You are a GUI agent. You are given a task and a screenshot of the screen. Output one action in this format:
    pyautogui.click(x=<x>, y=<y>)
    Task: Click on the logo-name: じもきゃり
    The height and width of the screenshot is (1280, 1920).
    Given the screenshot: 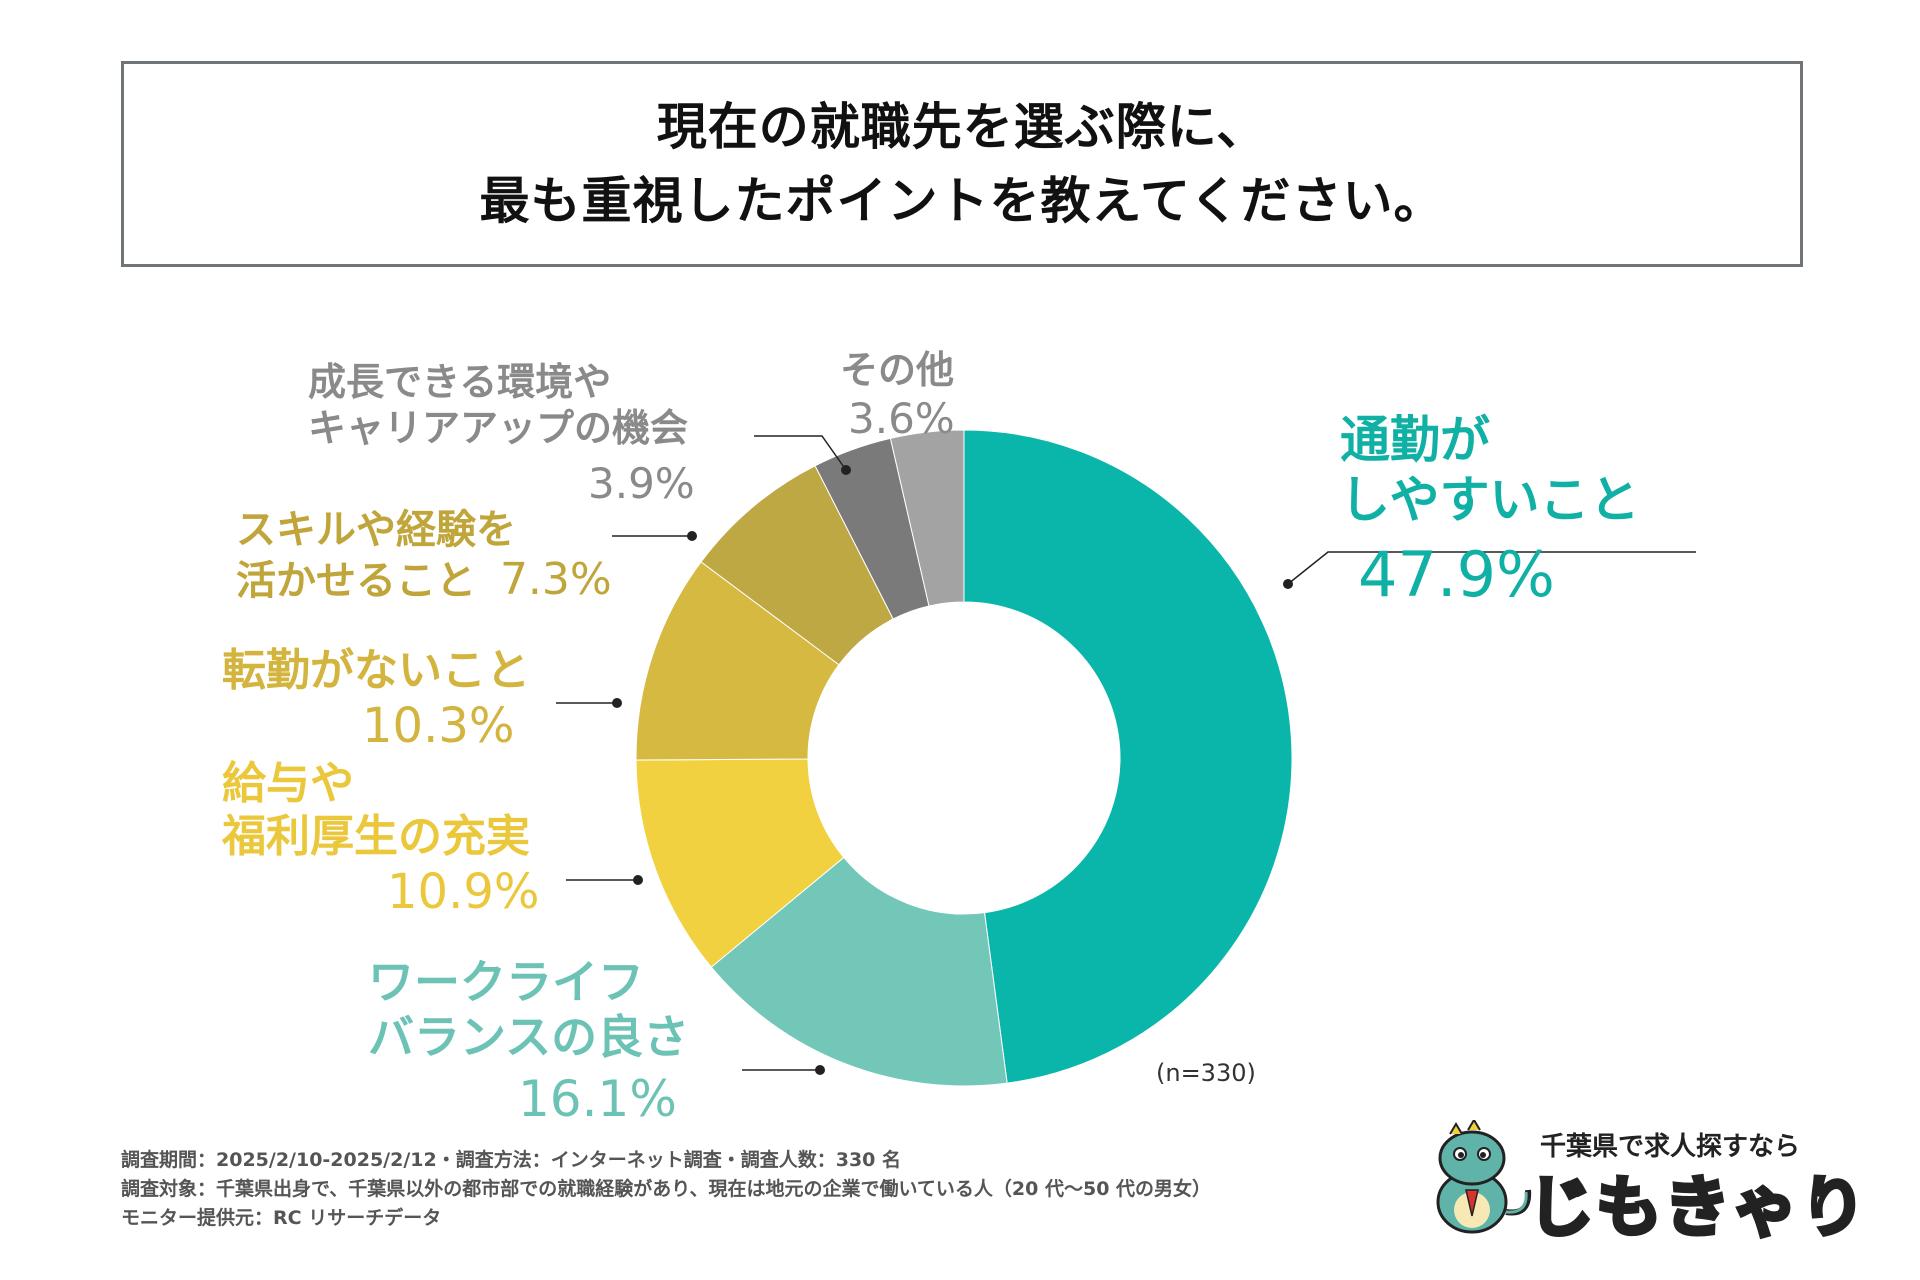 What is the action you would take?
    pyautogui.click(x=1697, y=1207)
    